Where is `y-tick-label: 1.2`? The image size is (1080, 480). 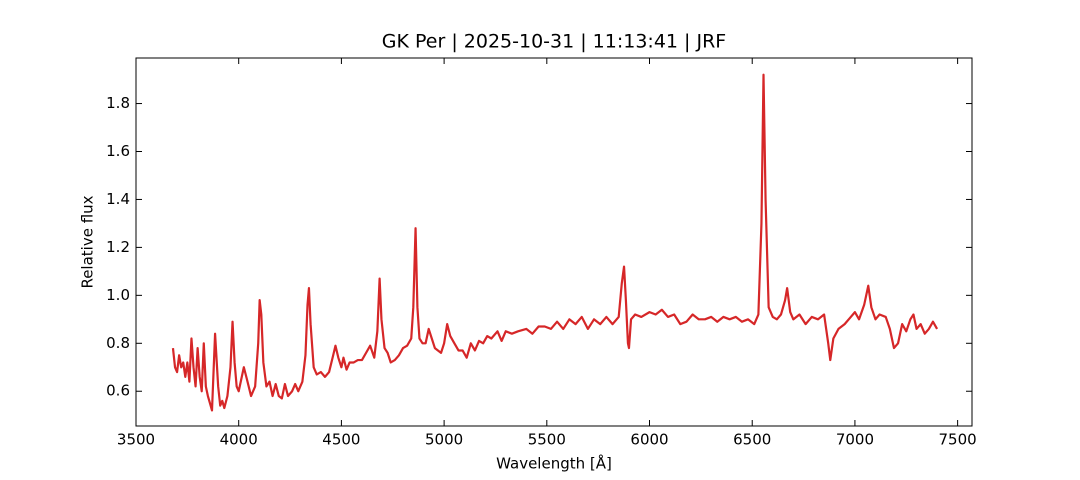 y-tick-label: 1.2 is located at coordinates (118, 247).